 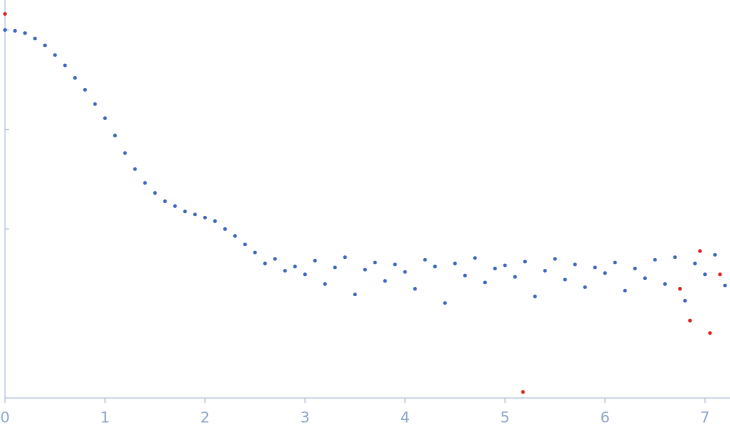 What do you see at coordinates (205, 418) in the screenshot?
I see `x-tick-label: 2` at bounding box center [205, 418].